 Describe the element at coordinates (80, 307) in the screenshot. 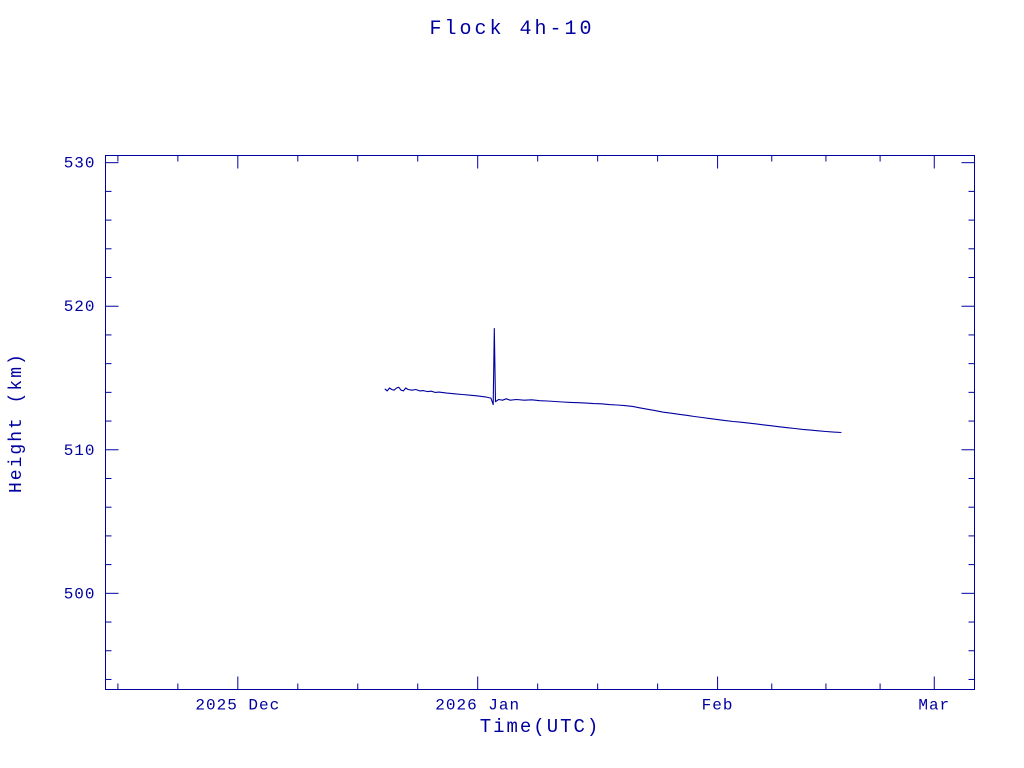

I see `y-tick-label: 520` at that location.